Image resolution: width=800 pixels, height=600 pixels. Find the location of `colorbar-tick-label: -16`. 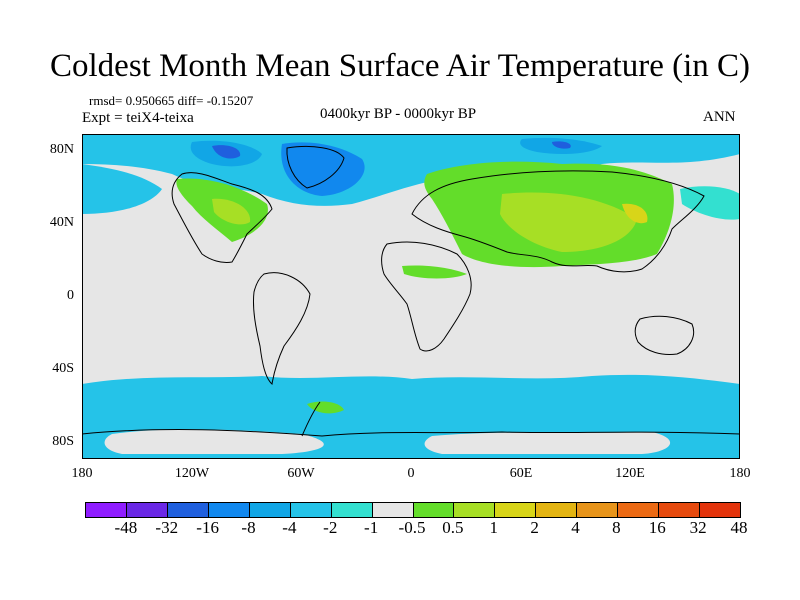

colorbar-tick-label: -16 is located at coordinates (207, 527).